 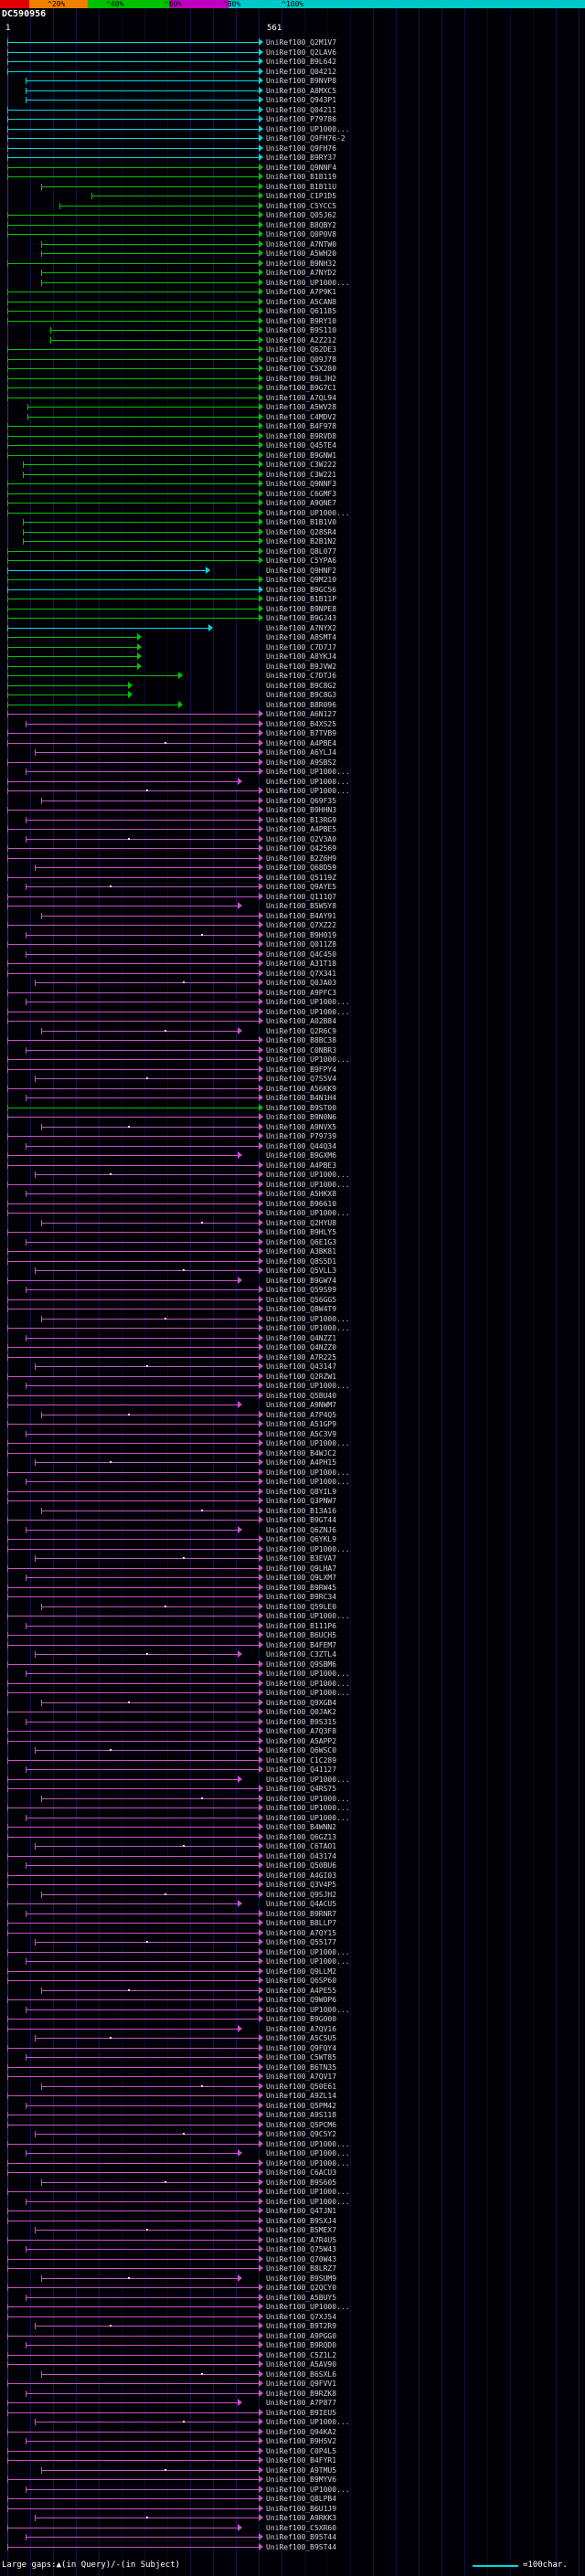 I want to click on hit-accession-label: UniRef100_B9RNR7, so click(x=301, y=1913).